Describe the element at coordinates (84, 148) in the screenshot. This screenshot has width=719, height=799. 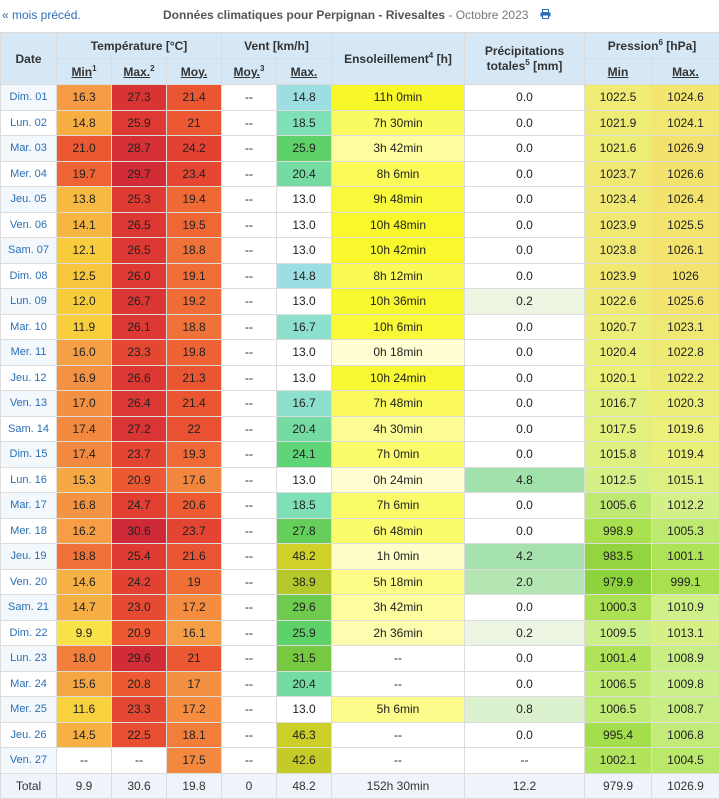
I see `temp-min-cell: 21.0` at that location.